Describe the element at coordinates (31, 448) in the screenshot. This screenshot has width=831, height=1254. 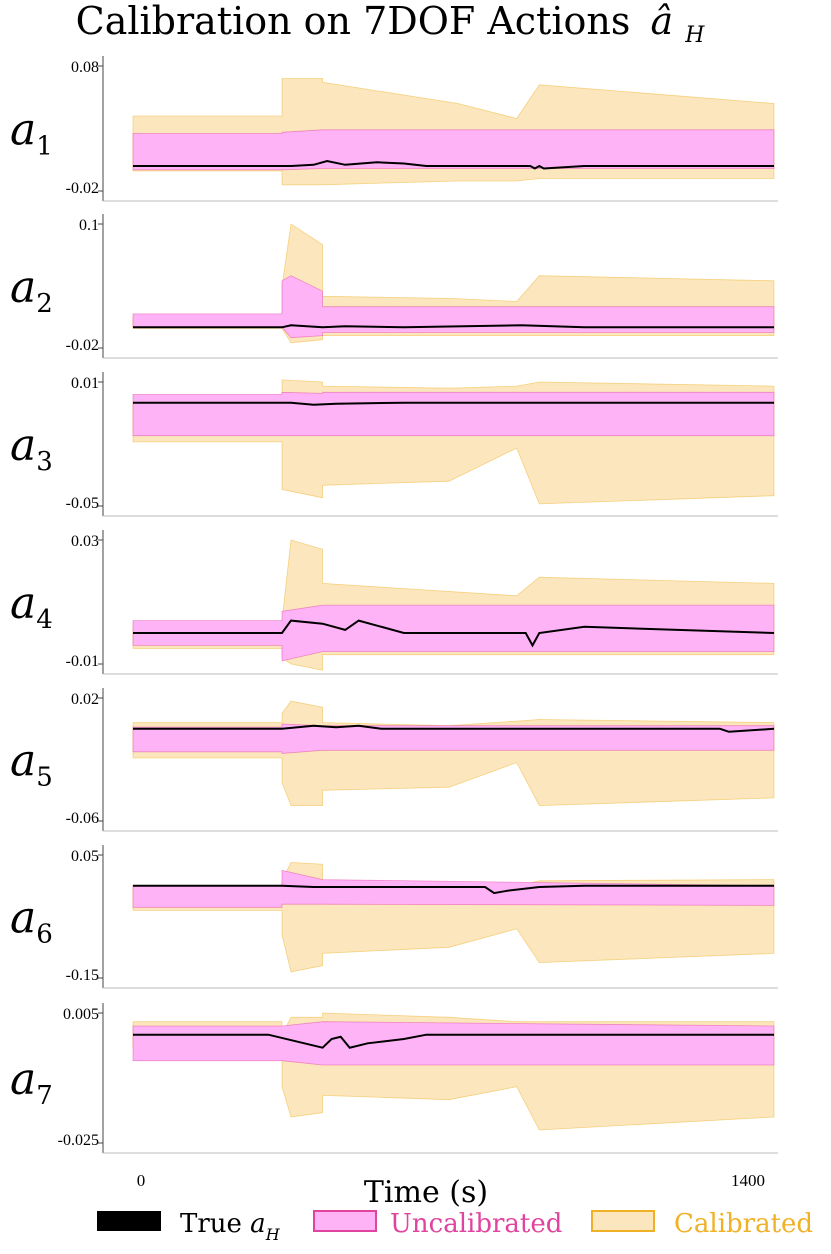
I see `a3-ylabel: a3` at that location.